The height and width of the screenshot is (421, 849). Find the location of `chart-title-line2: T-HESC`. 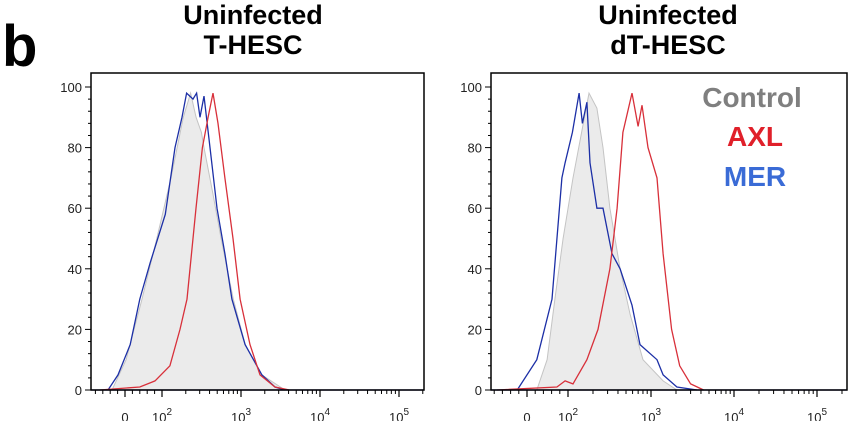

chart-title-line2: T-HESC is located at coordinates (252, 45).